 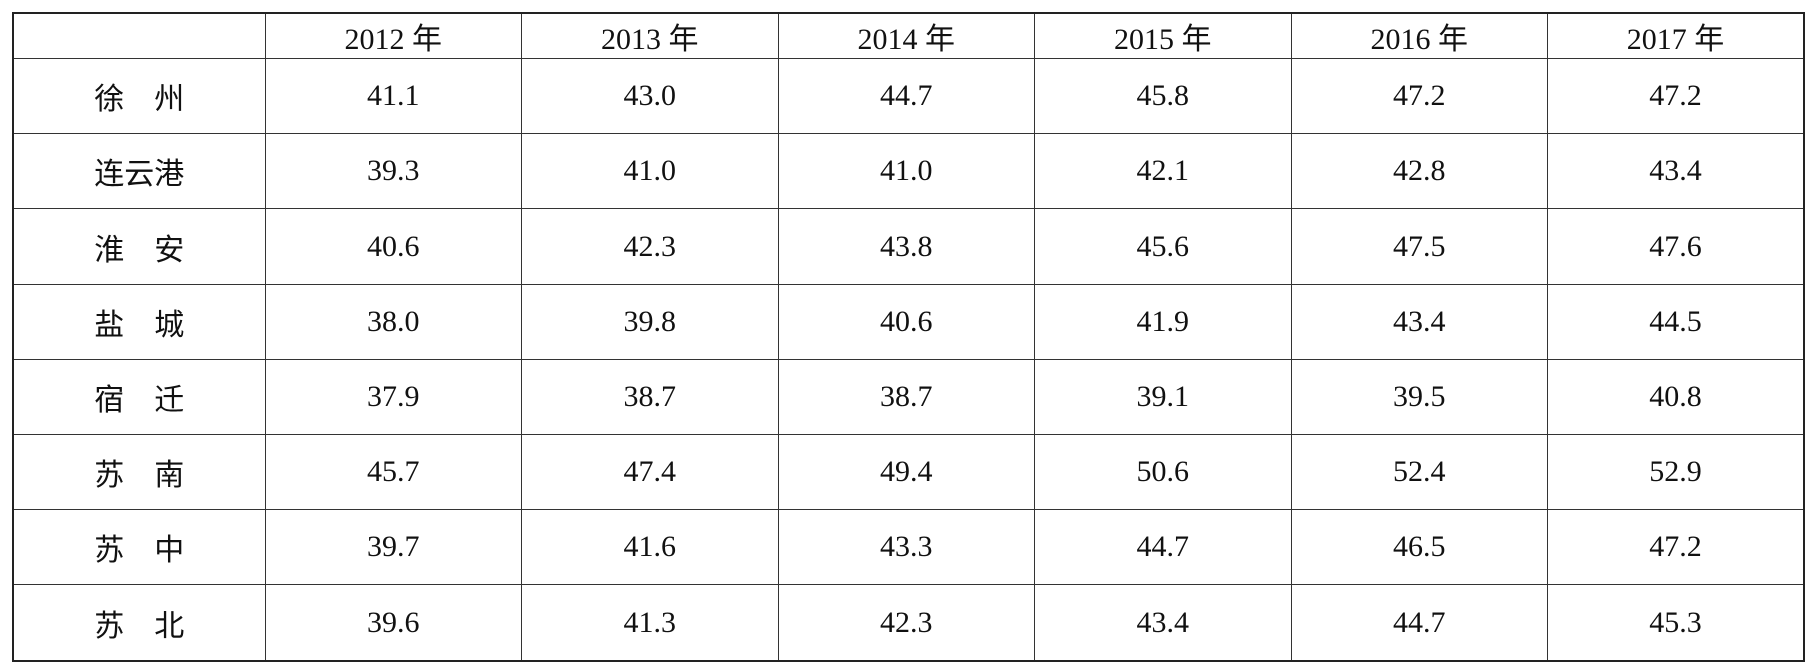 What do you see at coordinates (139, 397) in the screenshot?
I see `row-label: 宿 迁` at bounding box center [139, 397].